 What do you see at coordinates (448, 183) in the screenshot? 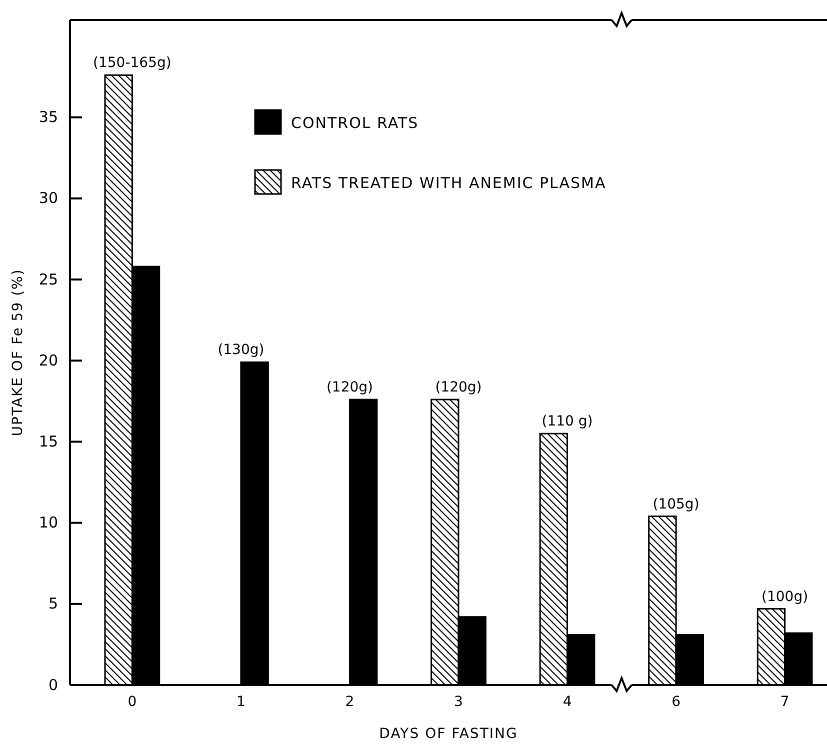
I see `legend-label: RATS TREATED WITH ANEMIC PLASMA` at bounding box center [448, 183].